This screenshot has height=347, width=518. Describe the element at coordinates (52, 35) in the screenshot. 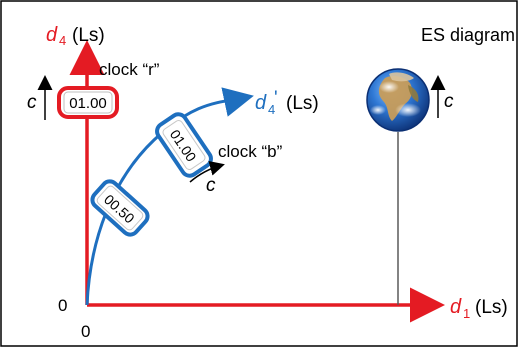

I see `d4-axis-symbol: d` at that location.